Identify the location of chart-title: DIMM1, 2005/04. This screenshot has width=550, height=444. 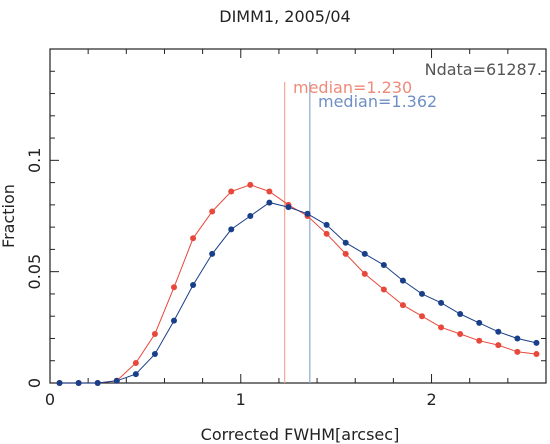
(284, 16).